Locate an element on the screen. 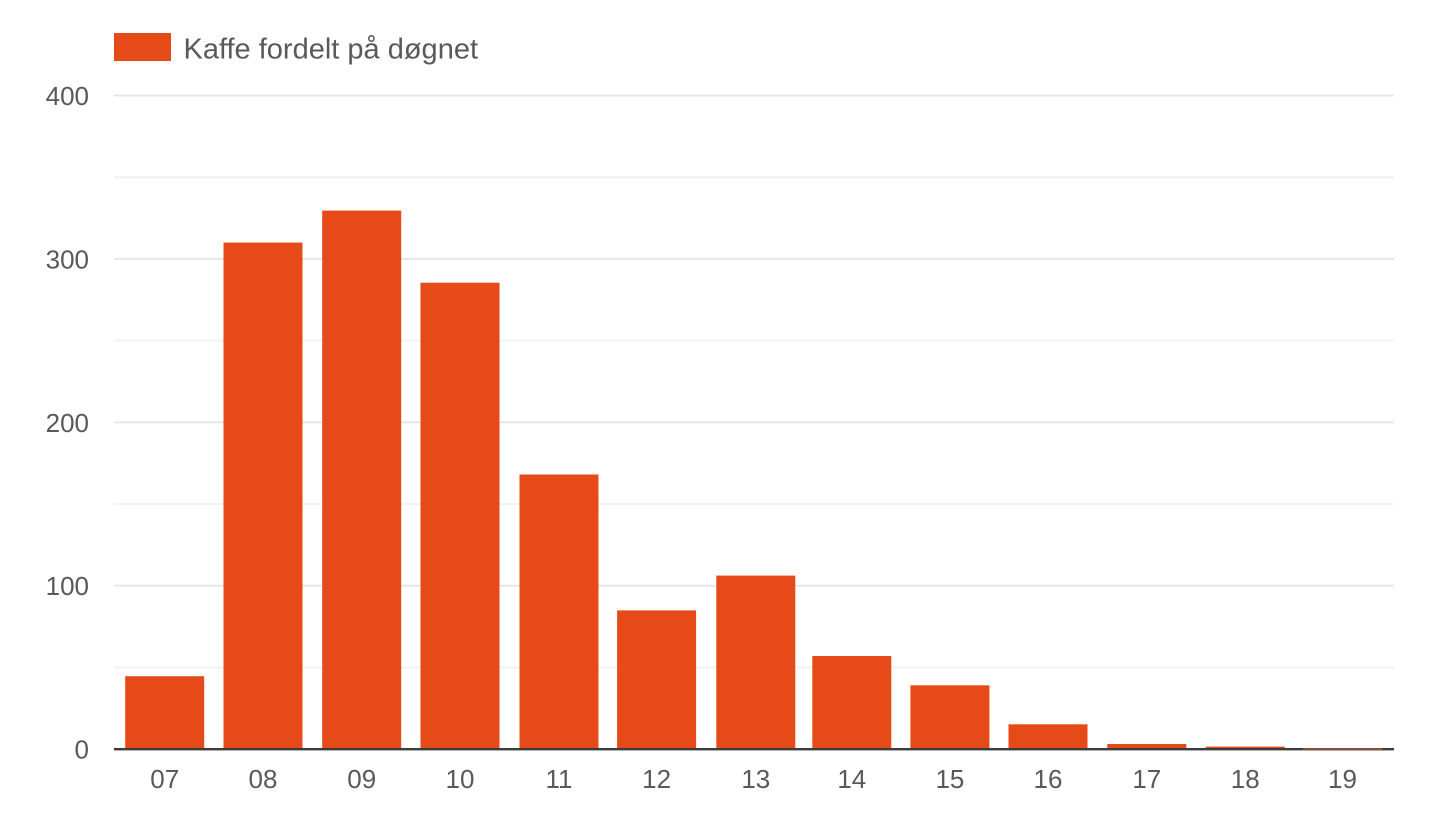  svg-text: 12 is located at coordinates (656, 779).